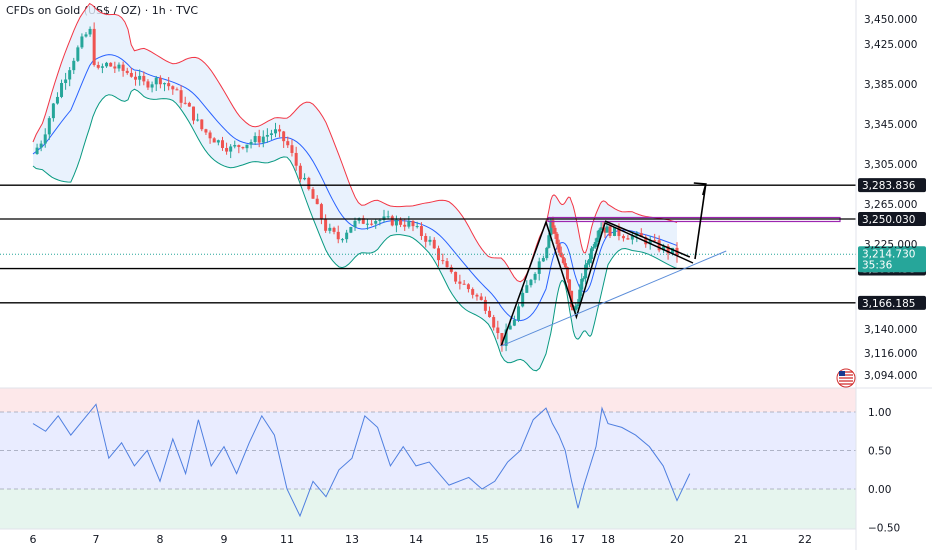  What do you see at coordinates (890, 376) in the screenshot?
I see `price-tick-label: 3,094.000` at bounding box center [890, 376].